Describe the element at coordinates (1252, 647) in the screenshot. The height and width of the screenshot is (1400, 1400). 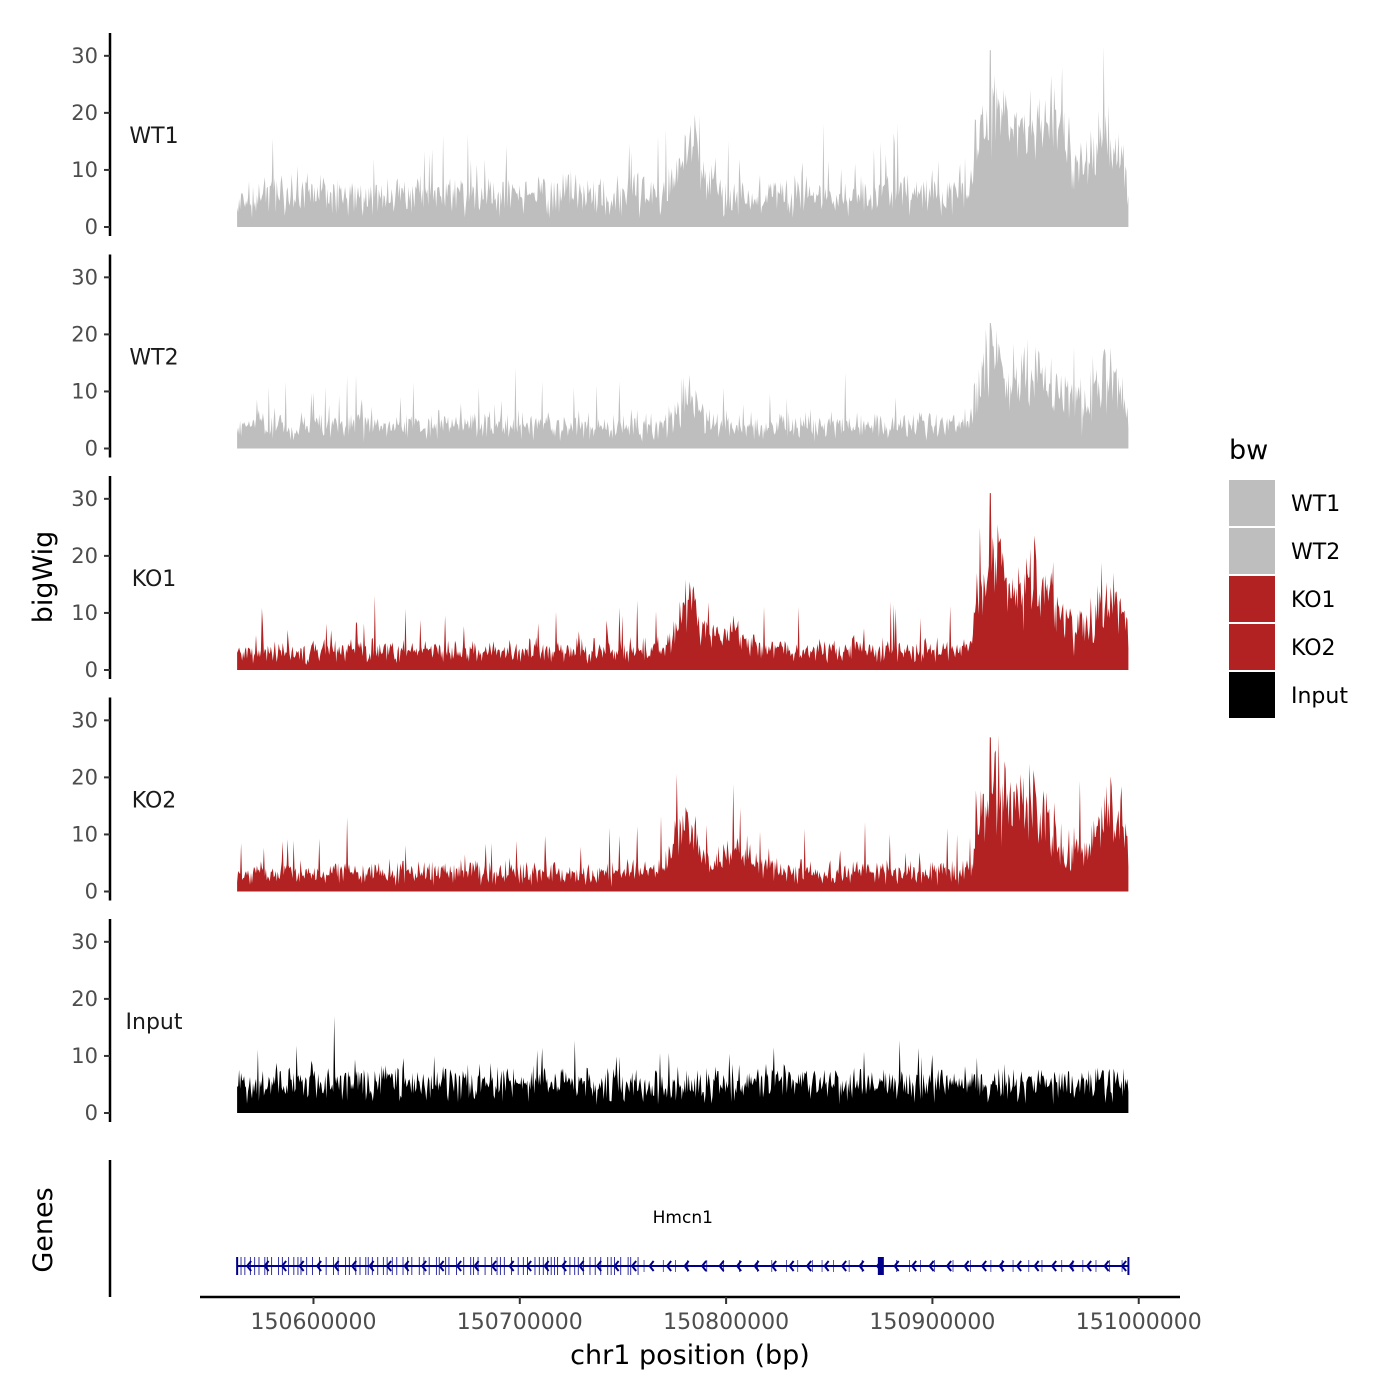
I see `legend-swatch-ko2` at that location.